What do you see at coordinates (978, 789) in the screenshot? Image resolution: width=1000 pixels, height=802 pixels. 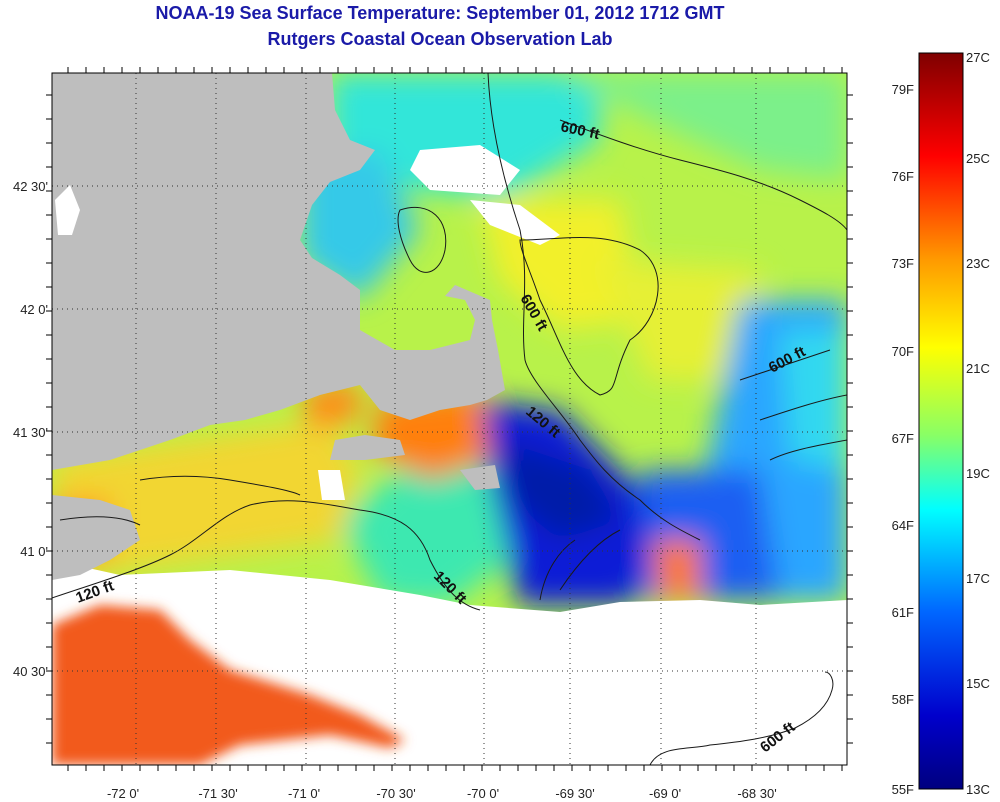 I see `colorbar-c-label: 13C` at bounding box center [978, 789].